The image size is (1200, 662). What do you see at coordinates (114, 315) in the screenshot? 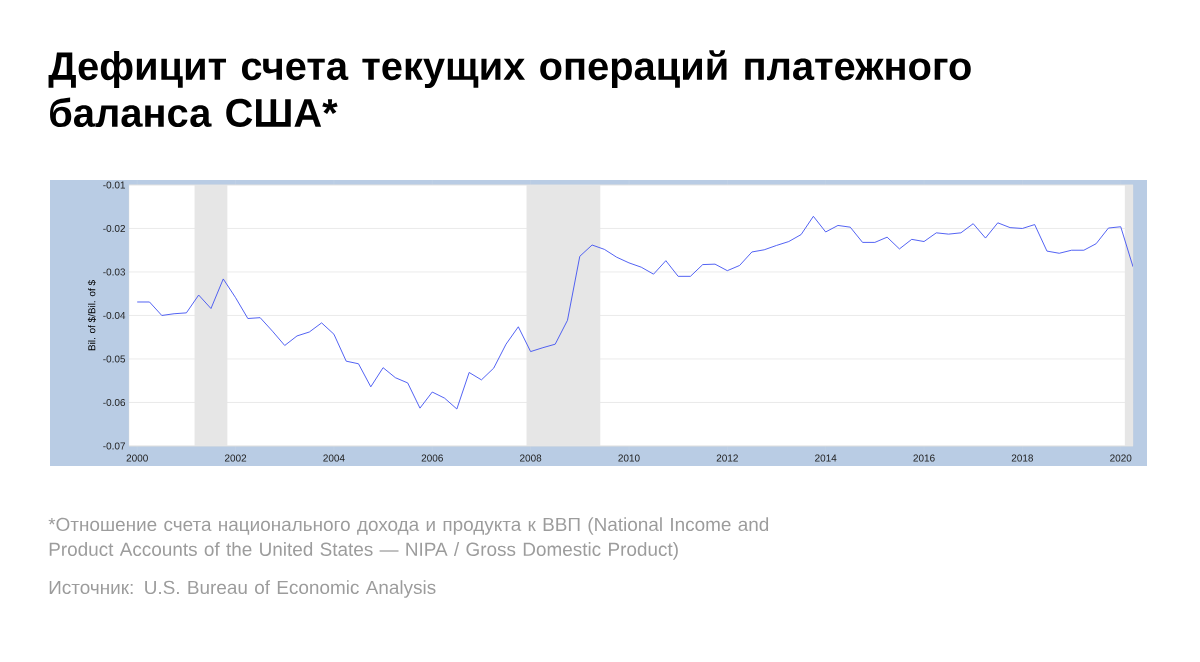
I see `y-tick-label: -0.04` at bounding box center [114, 315].